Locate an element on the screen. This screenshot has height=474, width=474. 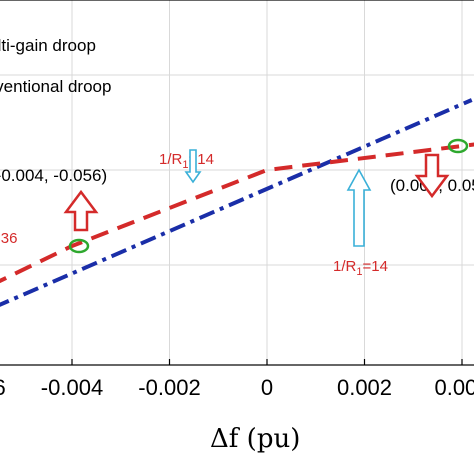
gain-bottom-value: =14 is located at coordinates (374, 266).